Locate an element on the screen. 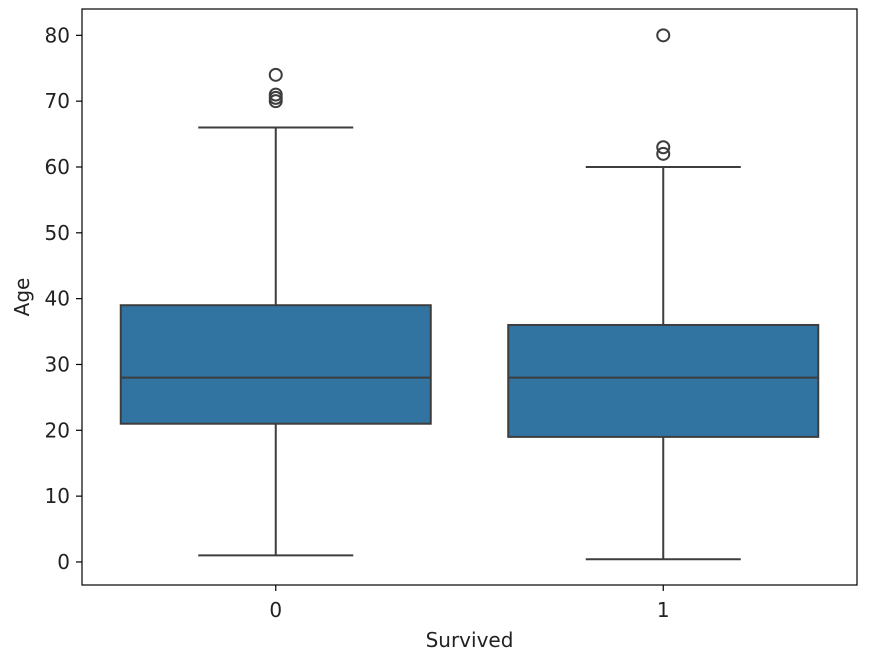 The image size is (870, 661). y-tick-label: 50 is located at coordinates (57, 233).